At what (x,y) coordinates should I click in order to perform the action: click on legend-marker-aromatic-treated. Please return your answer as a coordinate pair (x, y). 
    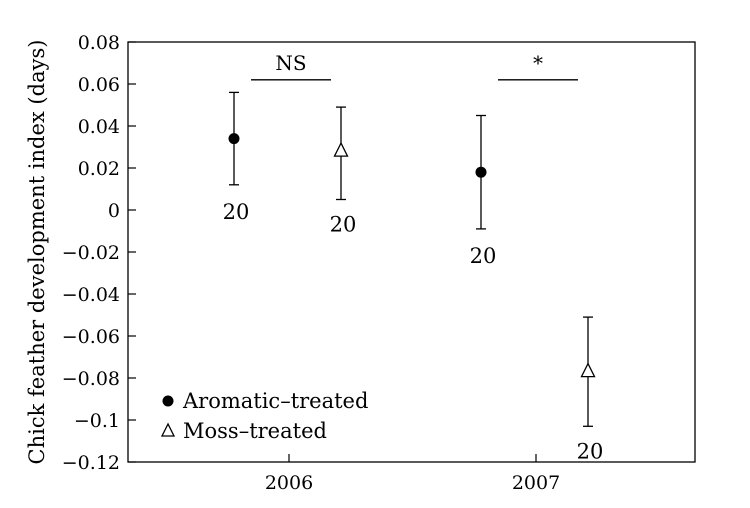
    Looking at the image, I should click on (168, 401).